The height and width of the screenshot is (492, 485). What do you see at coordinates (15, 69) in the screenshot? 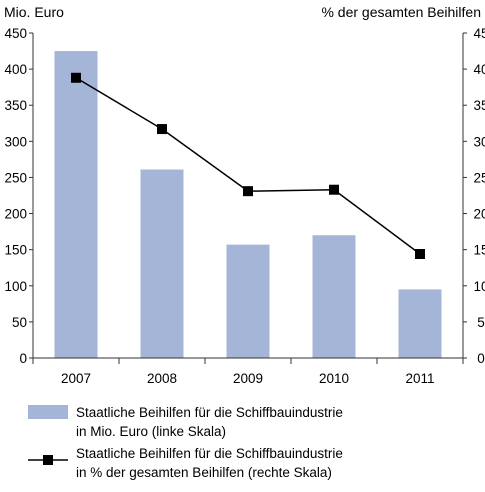
I see `y-left-tick-label: 400` at bounding box center [15, 69].